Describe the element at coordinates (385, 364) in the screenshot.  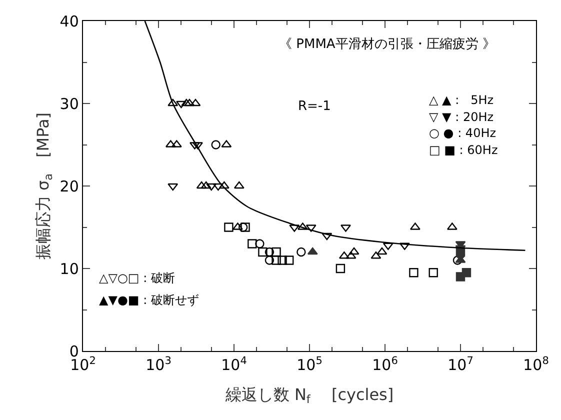
I see `x-tick-label: 10$^{6}$` at that location.